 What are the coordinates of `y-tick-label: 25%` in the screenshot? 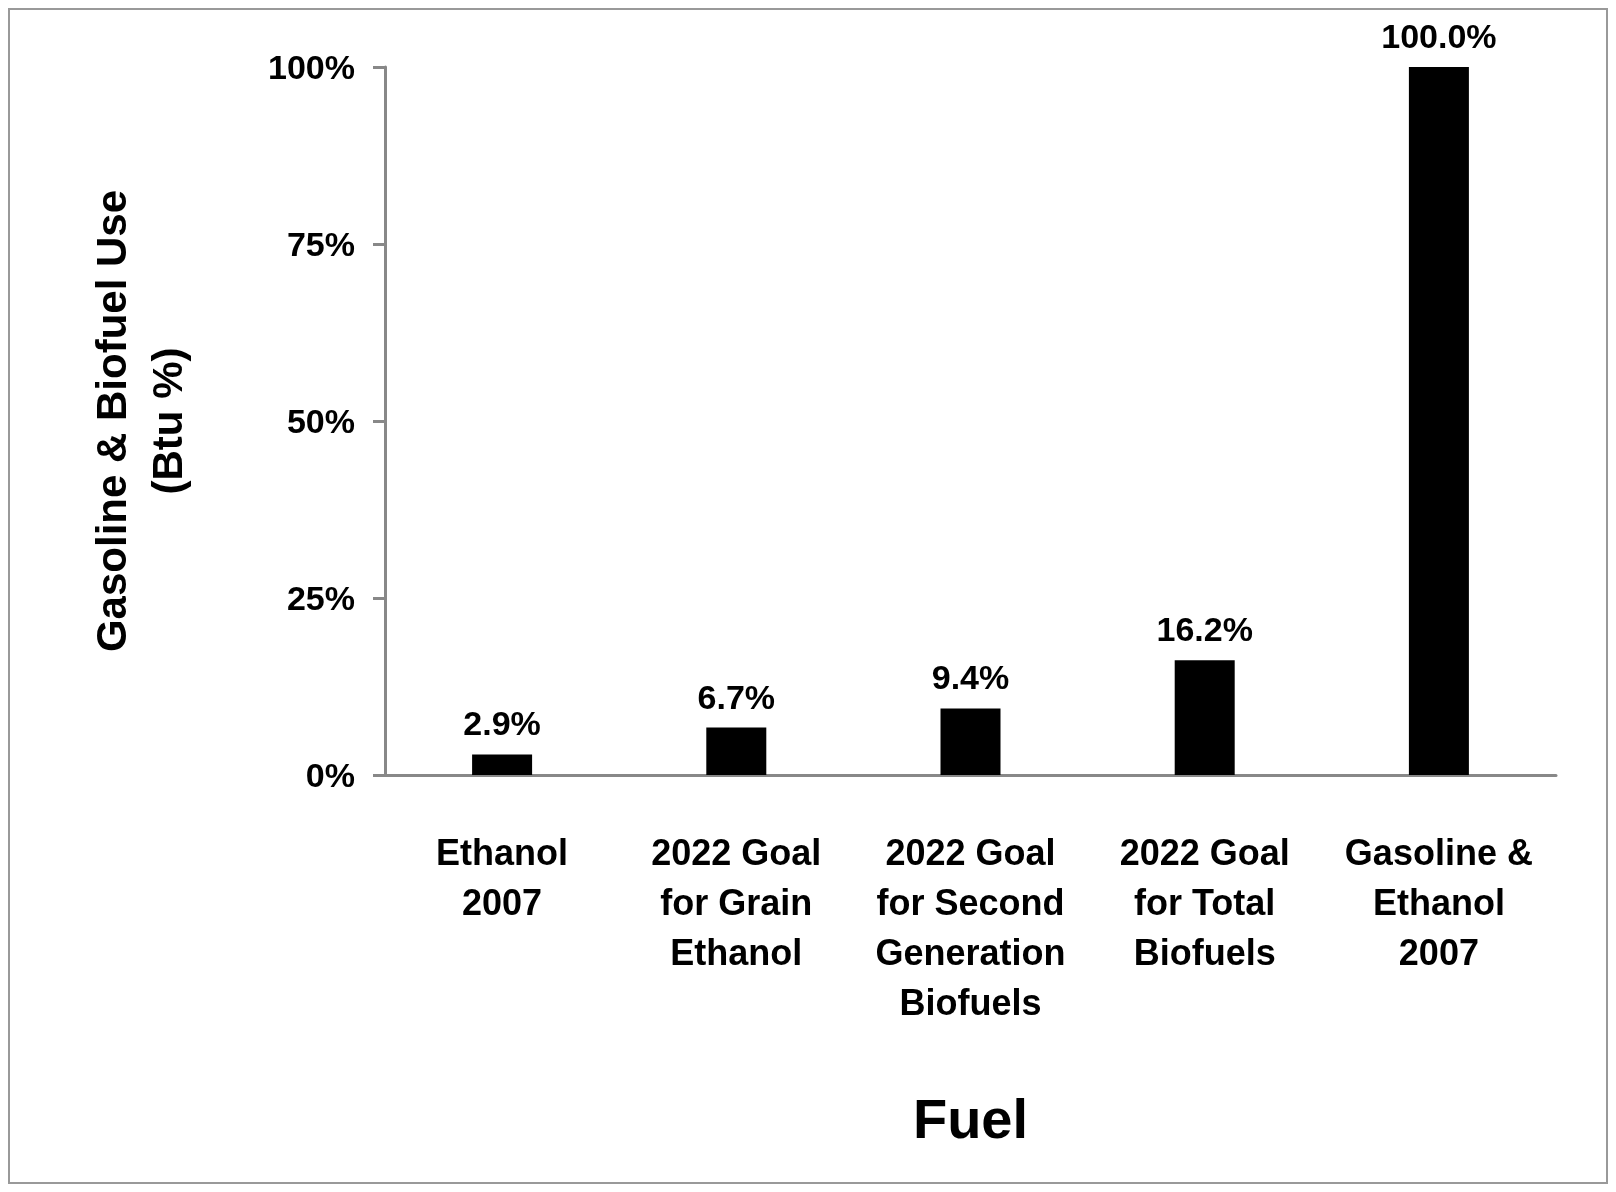 It's located at (320, 598).